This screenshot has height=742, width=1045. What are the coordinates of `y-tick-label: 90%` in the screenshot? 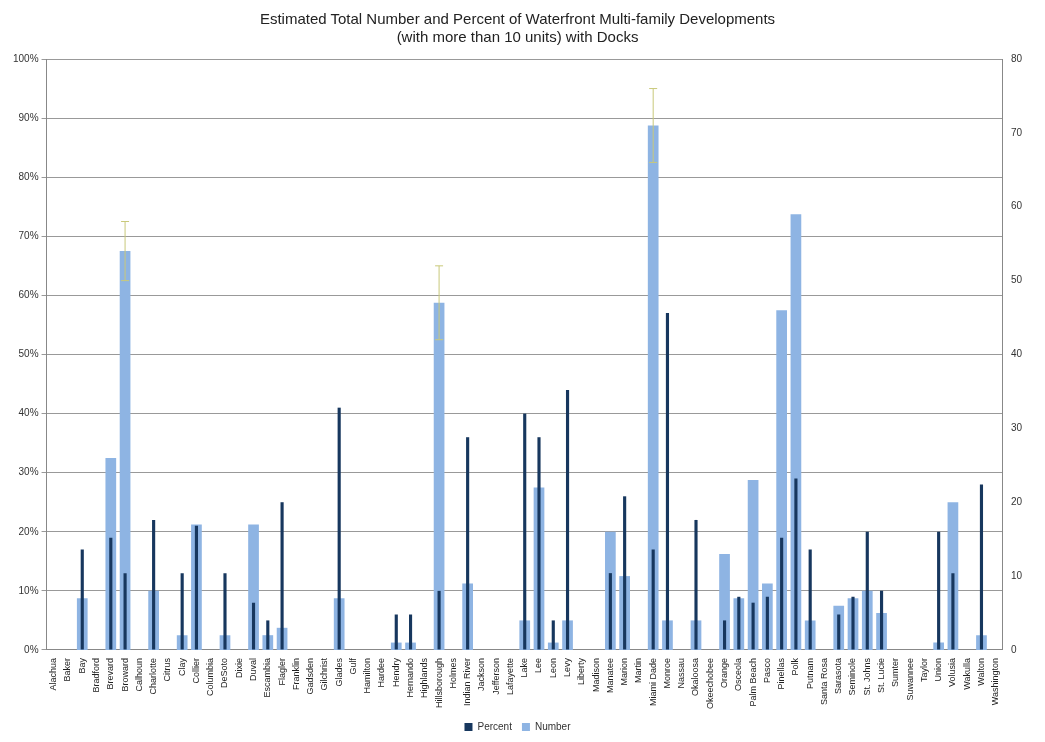 It's located at (28, 117).